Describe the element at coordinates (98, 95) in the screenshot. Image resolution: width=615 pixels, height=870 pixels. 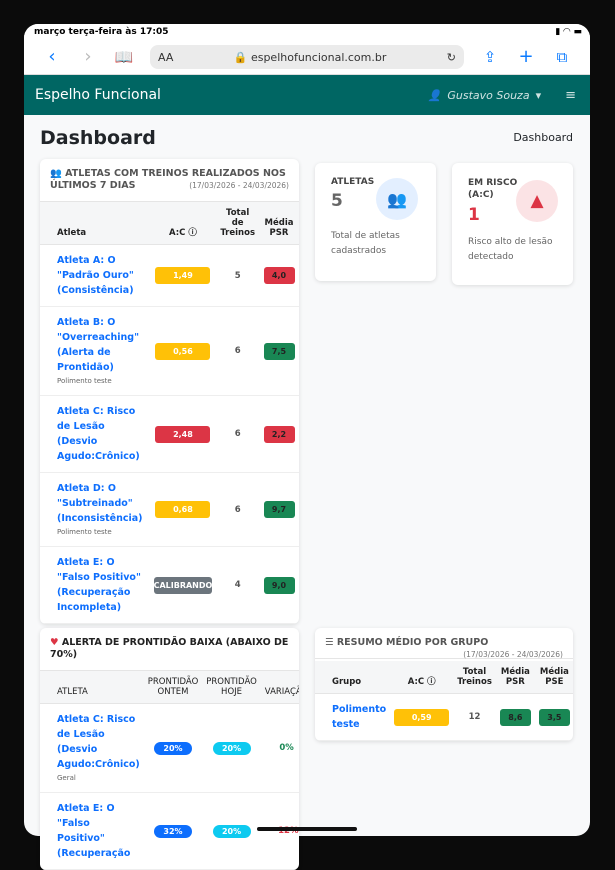
I see `brand: Espelho Funcional` at that location.